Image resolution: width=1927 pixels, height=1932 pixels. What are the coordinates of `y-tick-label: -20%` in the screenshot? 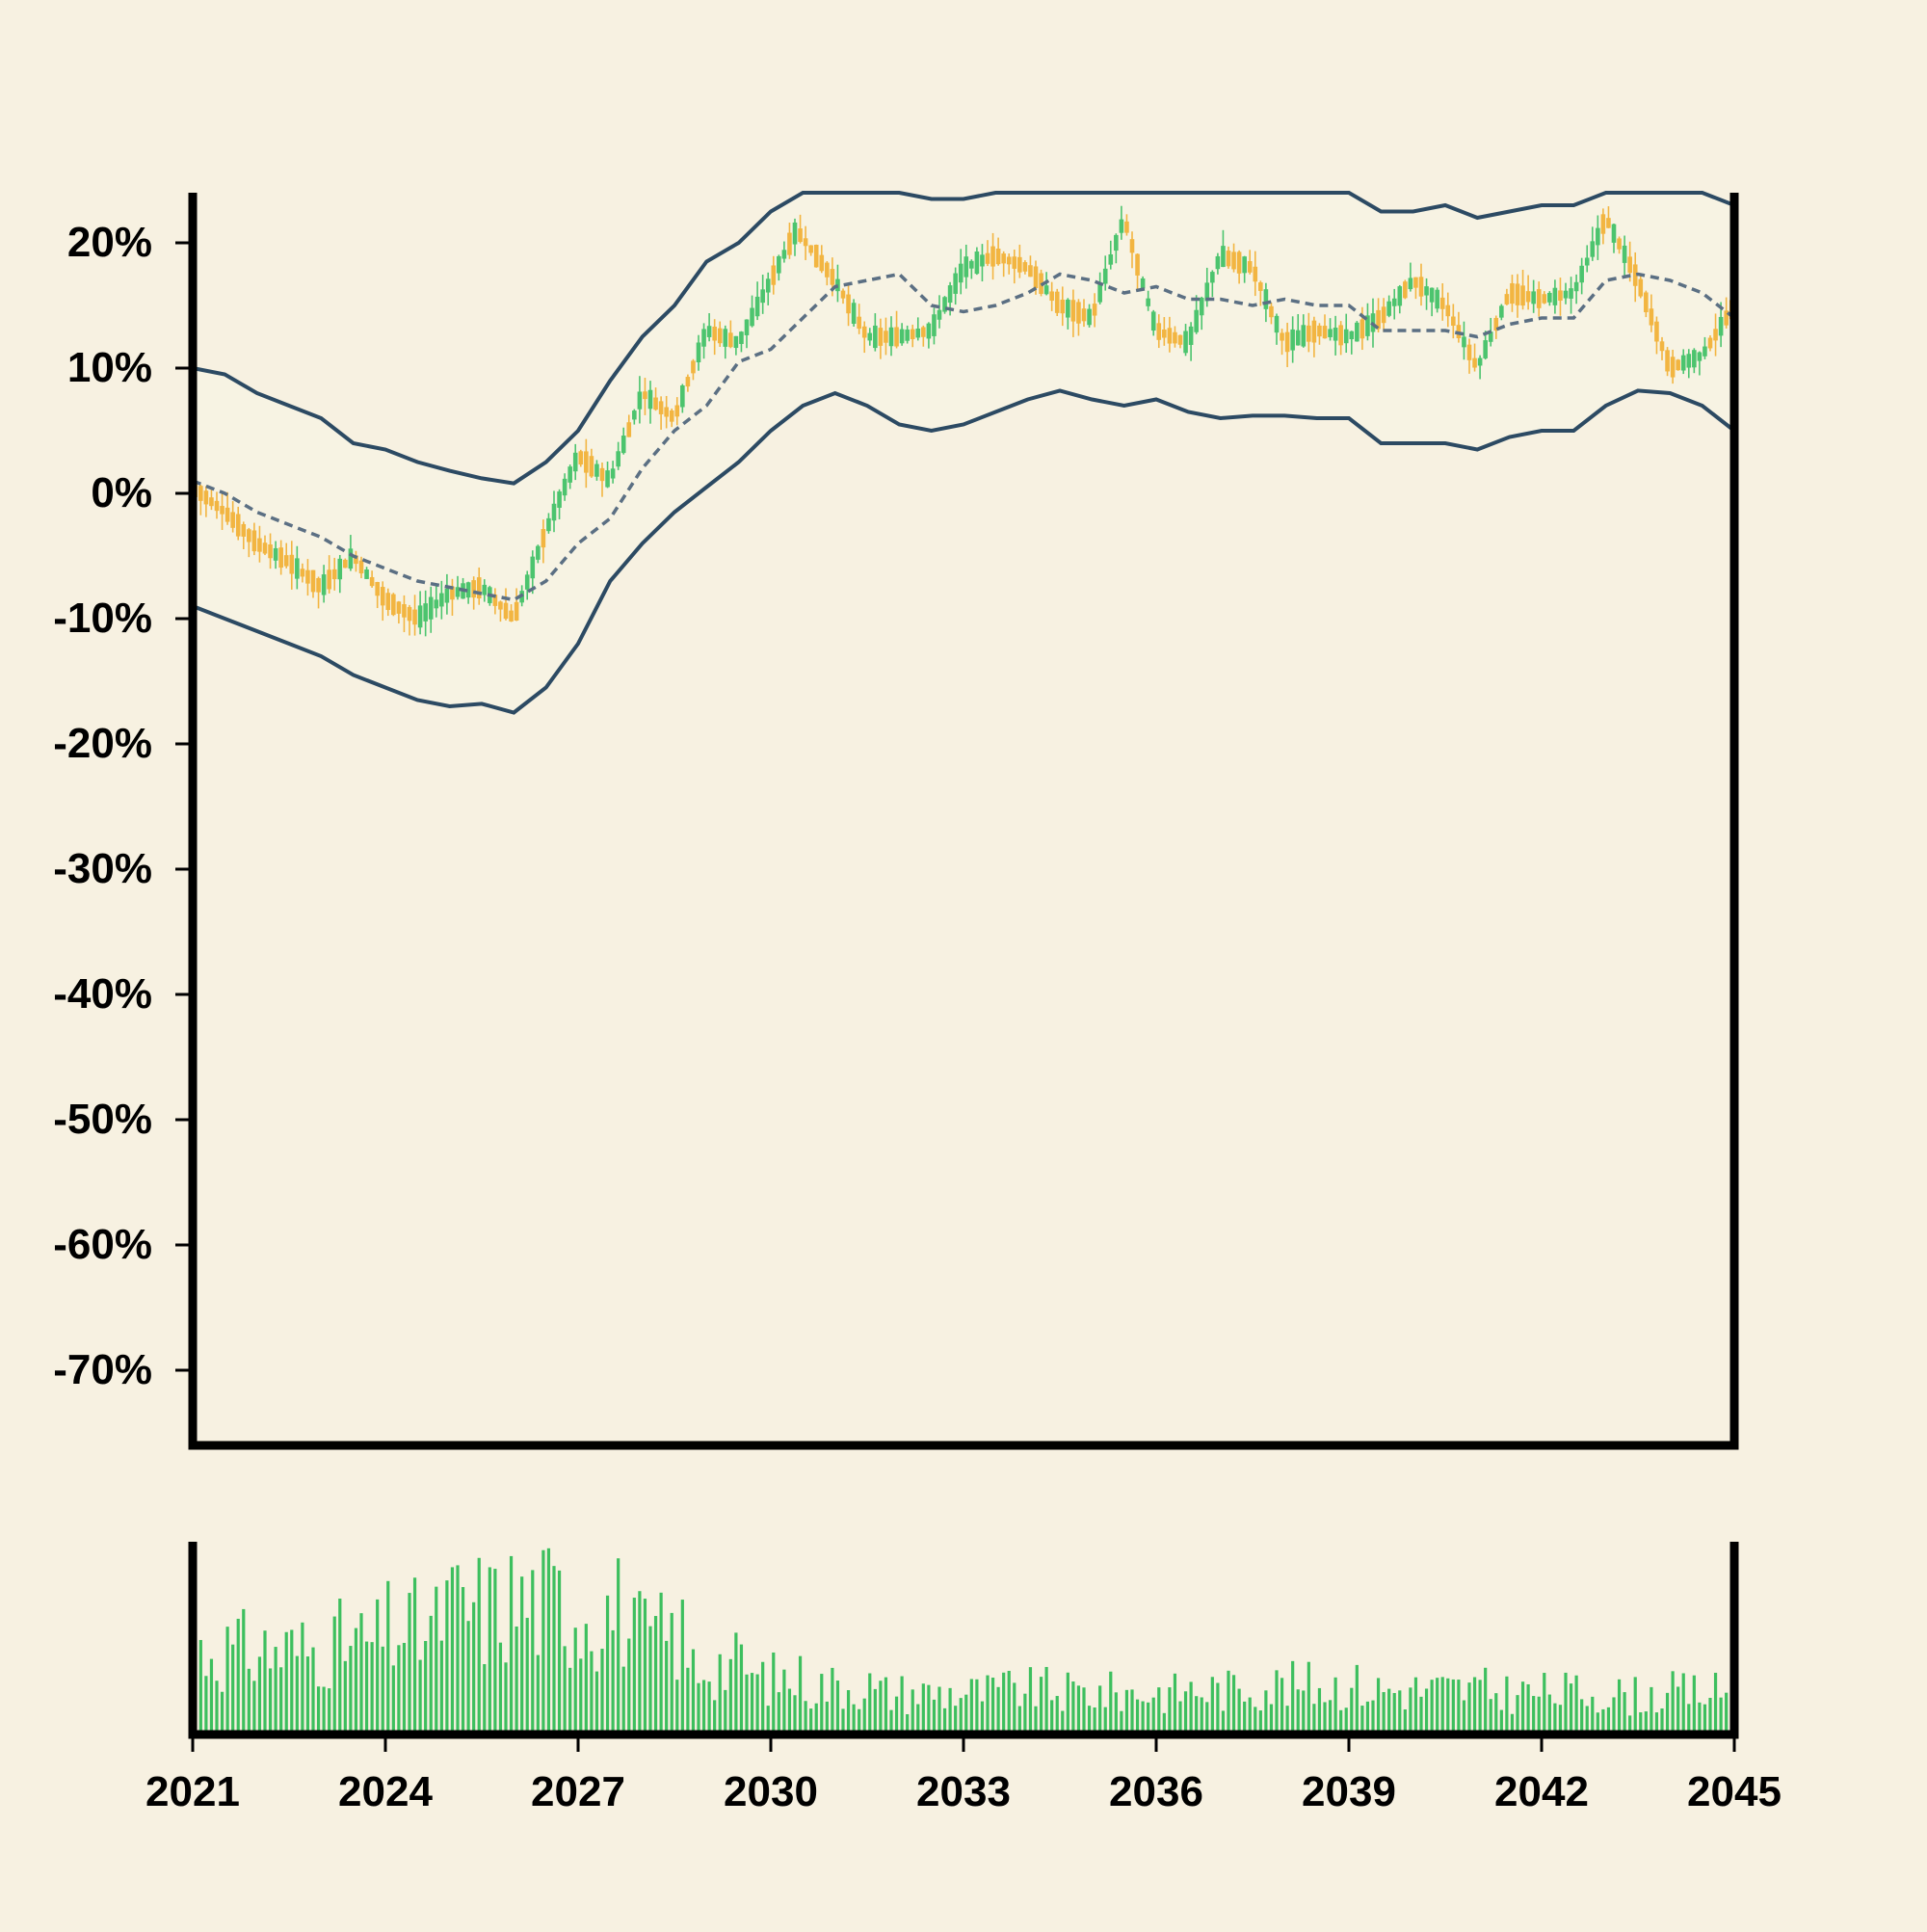 It's located at (103, 743).